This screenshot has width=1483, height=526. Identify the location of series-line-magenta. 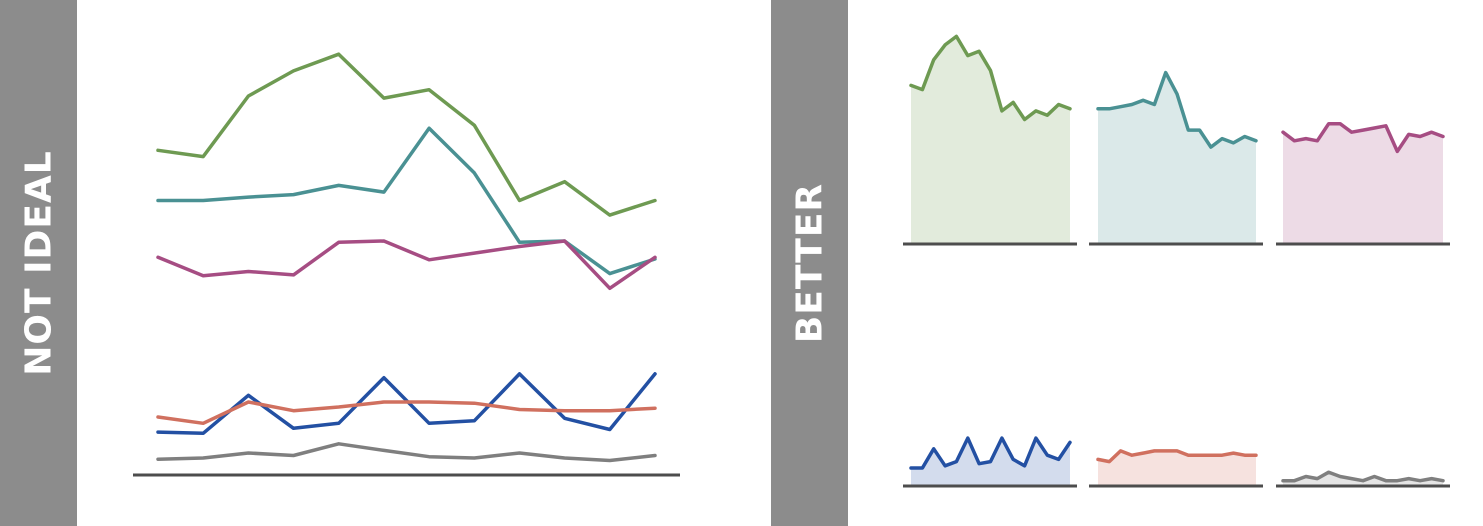
(406, 265).